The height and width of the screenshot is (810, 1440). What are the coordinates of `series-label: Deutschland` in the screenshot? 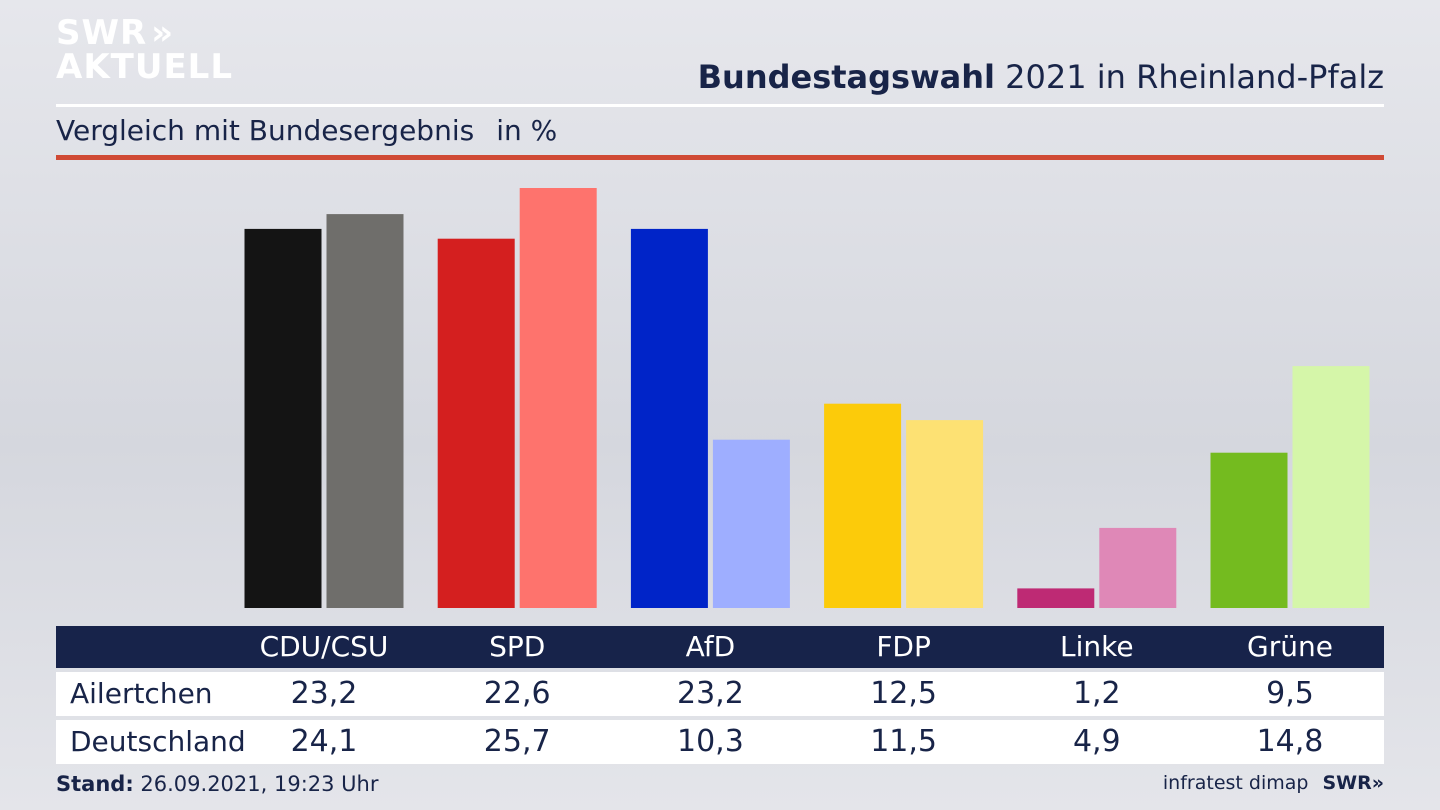 It's located at (158, 741).